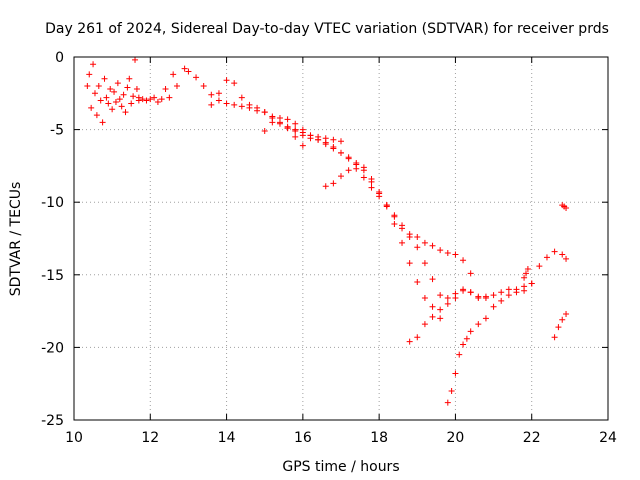 The height and width of the screenshot is (480, 640). Describe the element at coordinates (227, 438) in the screenshot. I see `x-tick-label: 14` at that location.